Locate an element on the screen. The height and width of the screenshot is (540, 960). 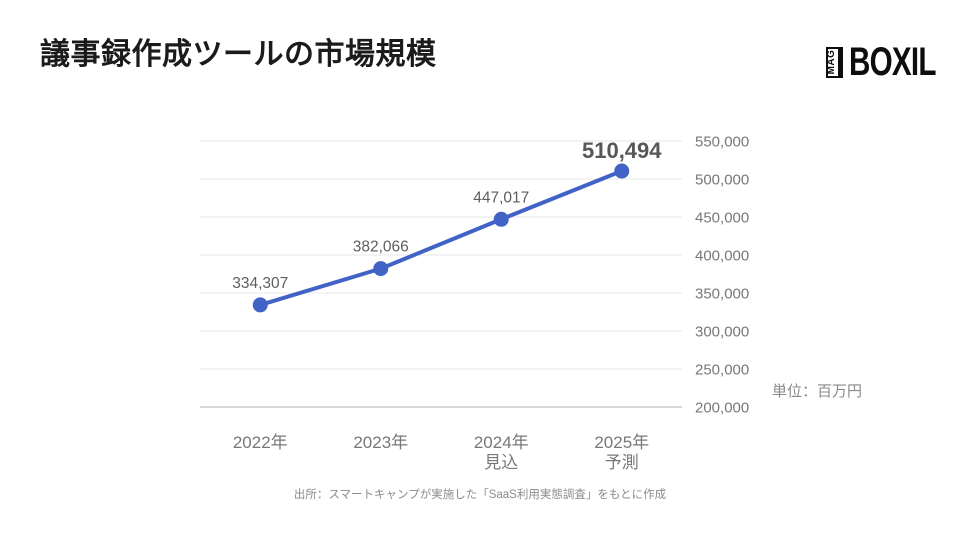
y-tick-label: 250,000 is located at coordinates (722, 370).